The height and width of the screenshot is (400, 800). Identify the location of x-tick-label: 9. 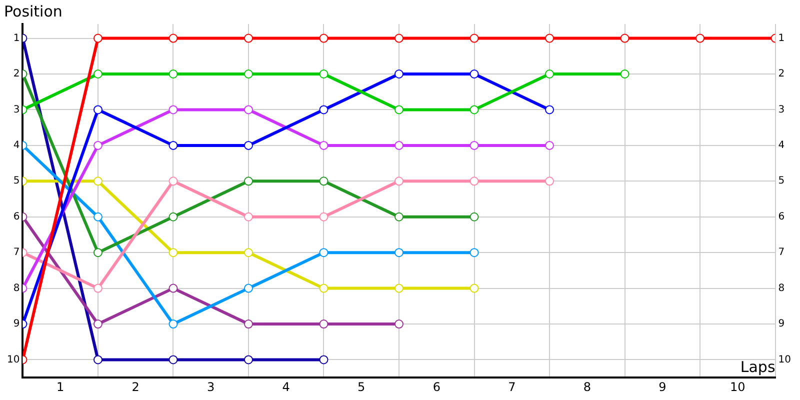
(662, 387).